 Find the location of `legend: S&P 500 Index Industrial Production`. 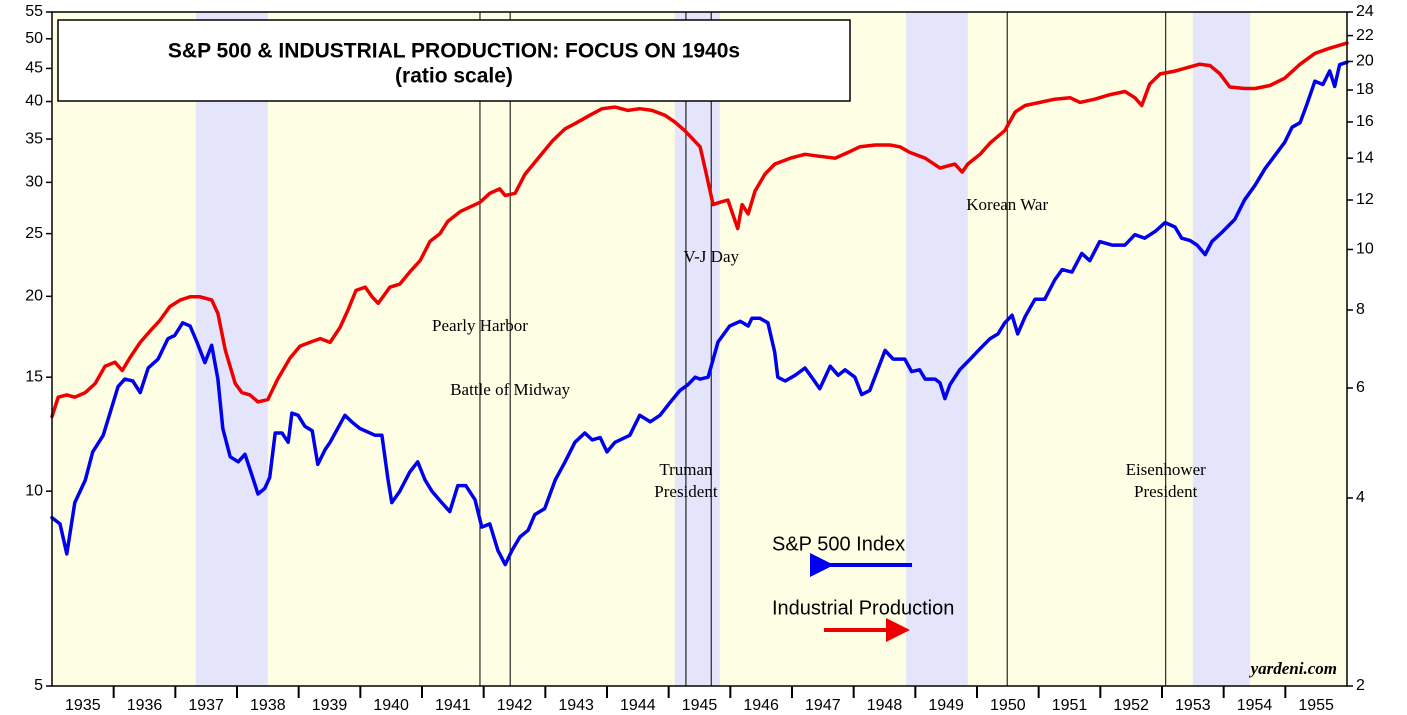

legend: S&P 500 Index Industrial Production is located at coordinates (863, 587).